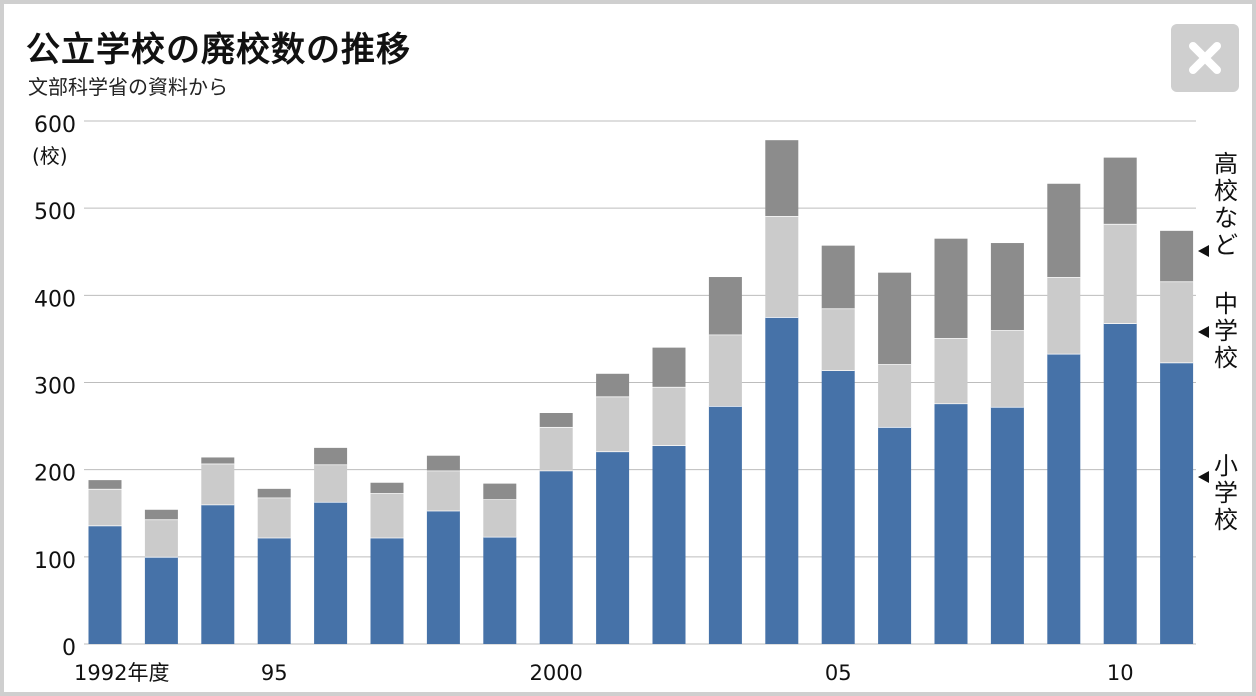 The image size is (1256, 696). I want to click on y-tick-label: 500, so click(55, 212).